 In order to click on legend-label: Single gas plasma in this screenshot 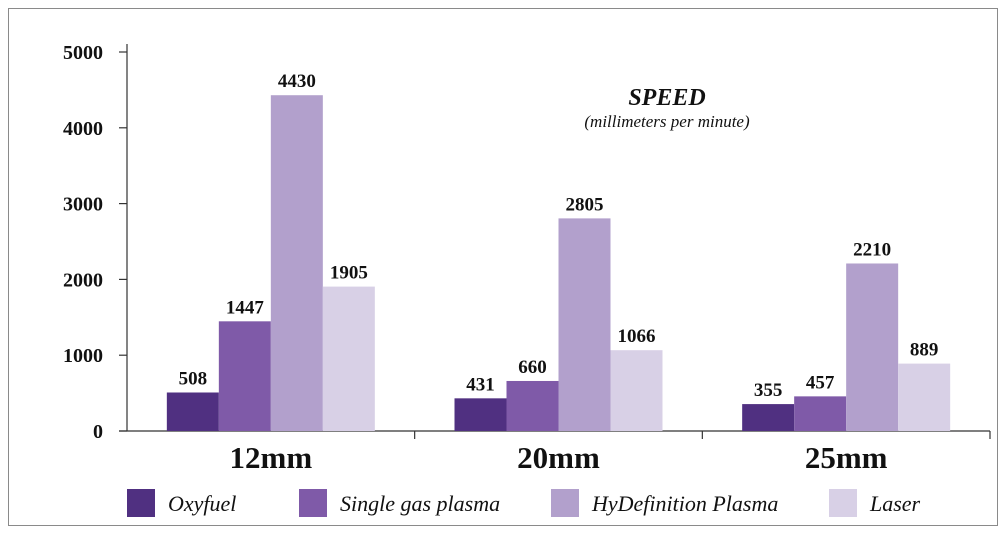, I will do `click(420, 503)`.